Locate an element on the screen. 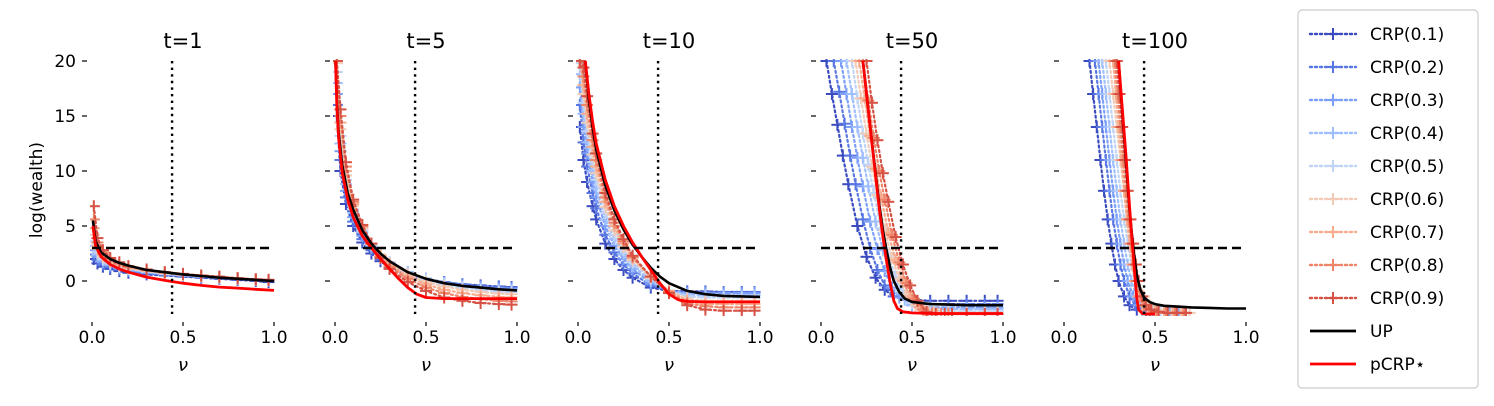  legend-item-6: CRP(0.7) is located at coordinates (1376, 233).